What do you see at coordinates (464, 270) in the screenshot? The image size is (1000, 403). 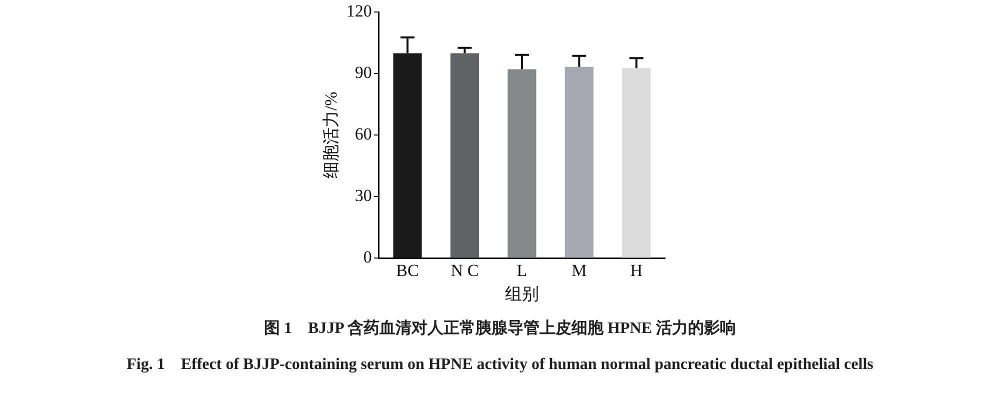 I see `x-tick-label: N C` at bounding box center [464, 270].